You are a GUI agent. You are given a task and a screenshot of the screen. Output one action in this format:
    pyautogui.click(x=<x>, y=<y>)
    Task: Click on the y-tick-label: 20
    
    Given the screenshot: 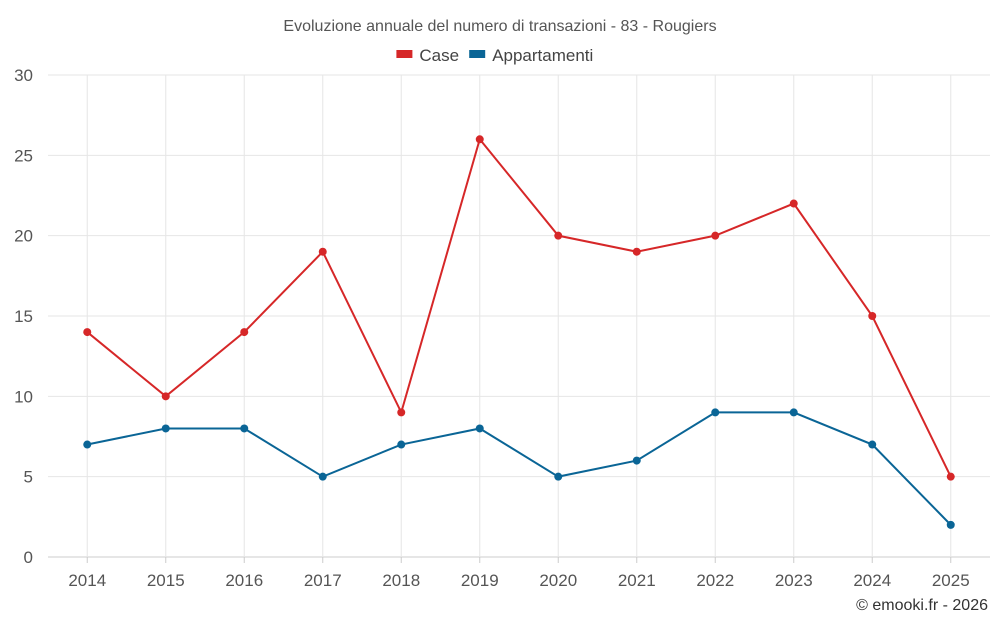 What is the action you would take?
    pyautogui.click(x=23, y=236)
    